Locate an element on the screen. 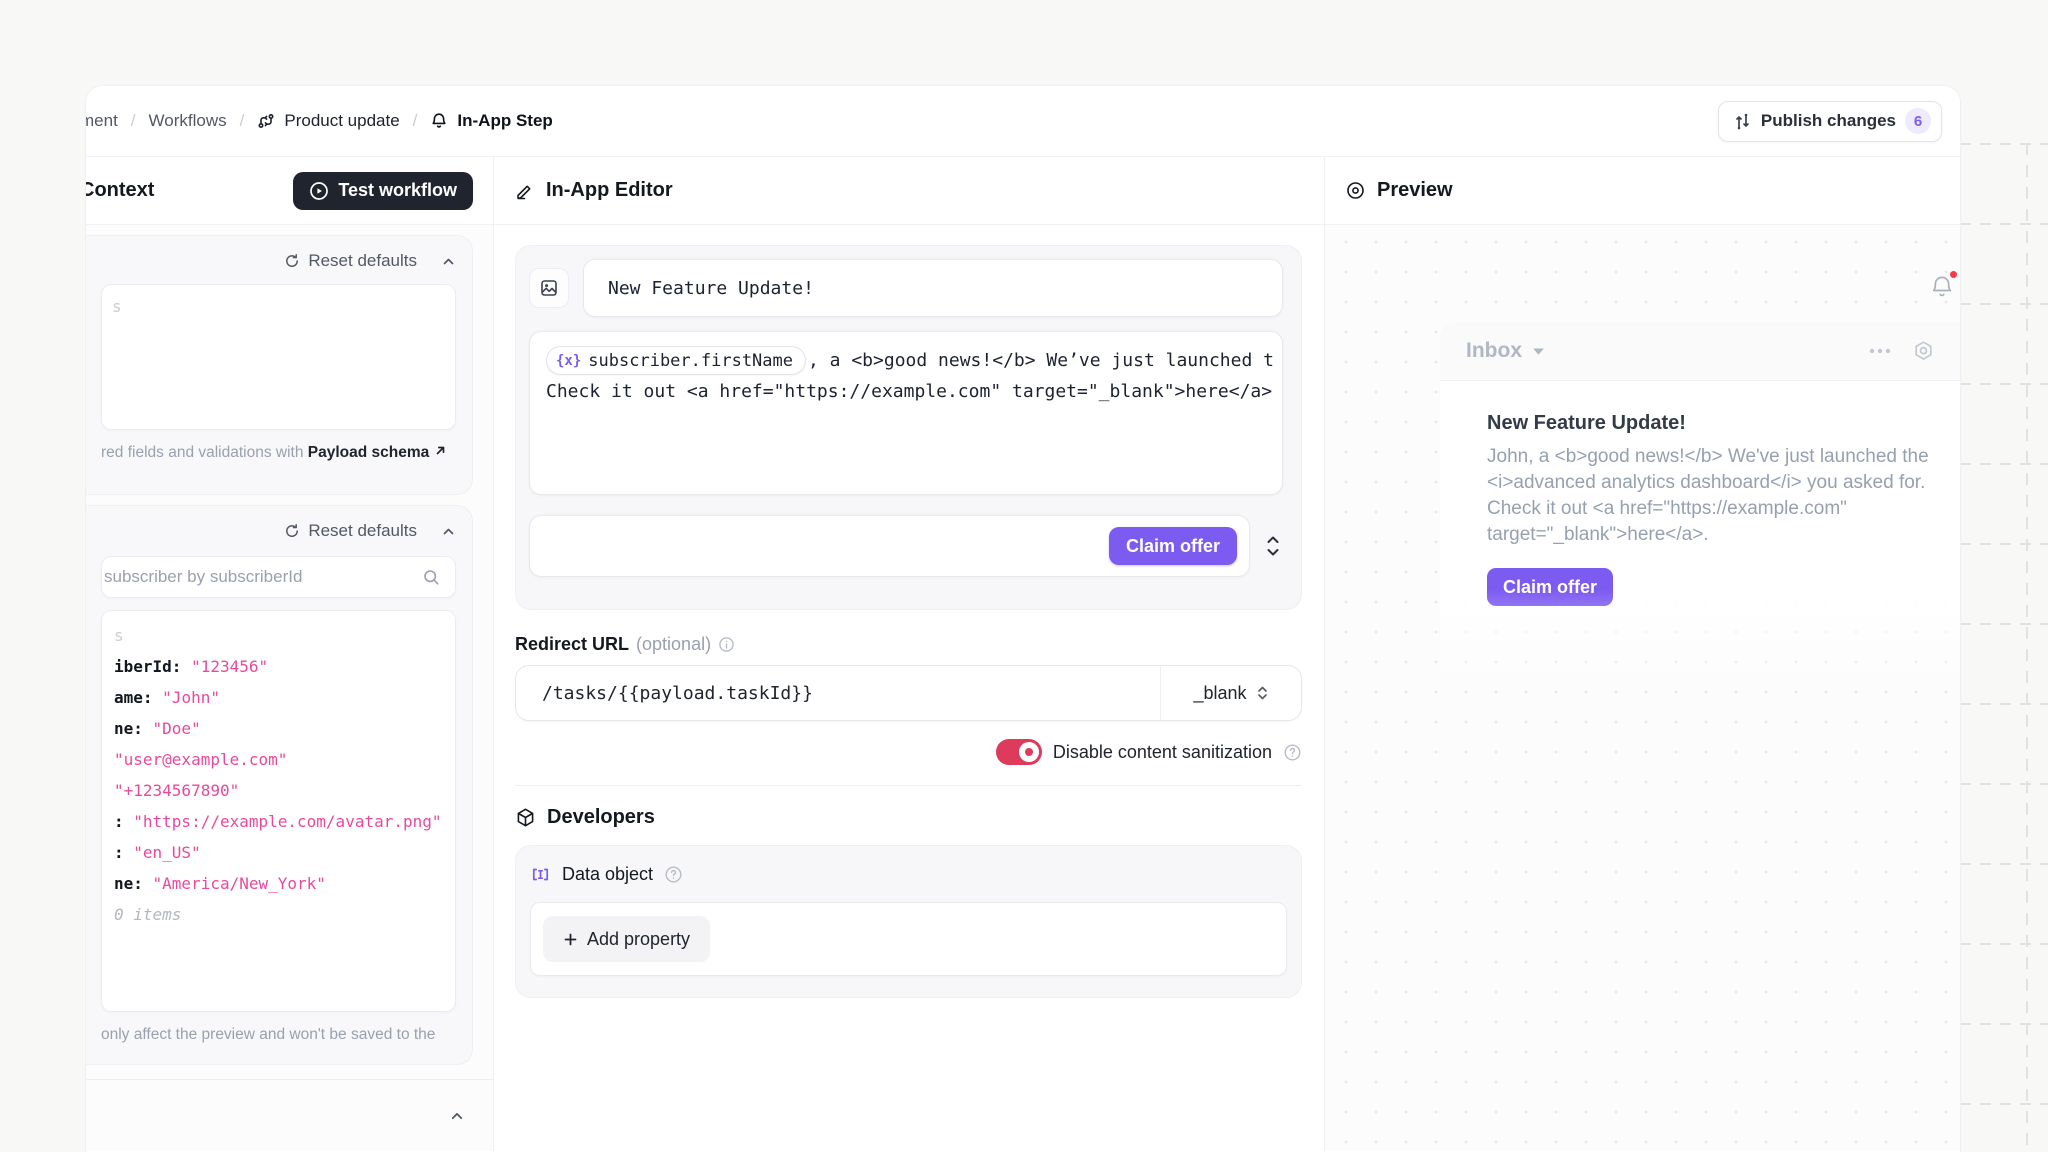 The width and height of the screenshot is (2048, 1152). play-circle-icon is located at coordinates (319, 191).